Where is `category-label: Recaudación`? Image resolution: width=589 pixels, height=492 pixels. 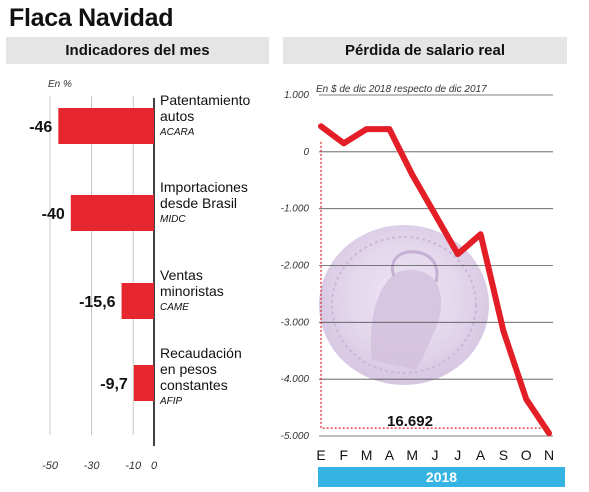 category-label: Recaudación is located at coordinates (201, 353).